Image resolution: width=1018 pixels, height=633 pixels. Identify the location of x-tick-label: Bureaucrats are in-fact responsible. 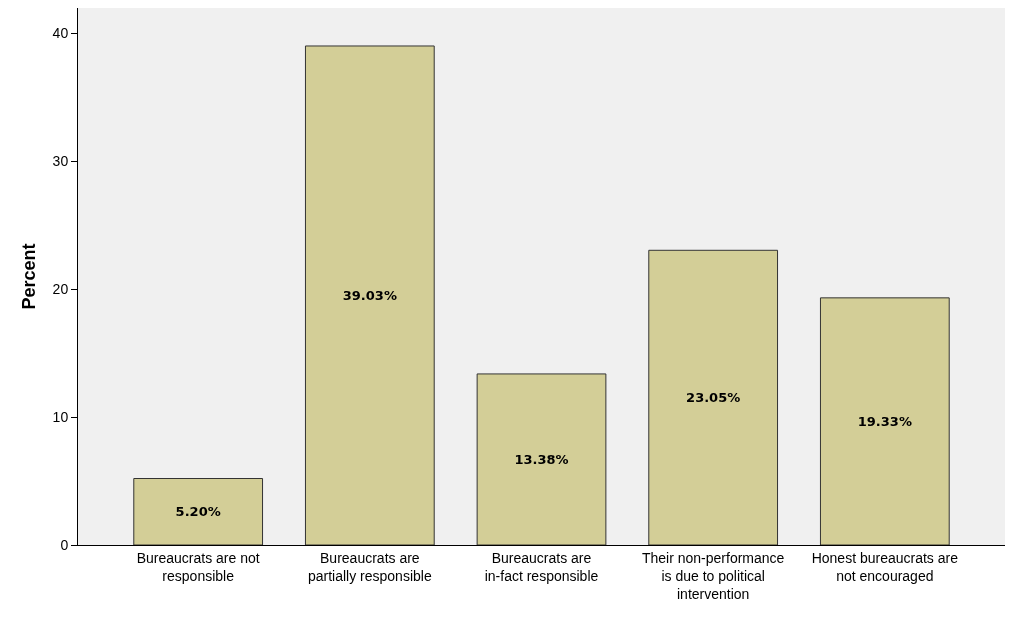
(541, 566).